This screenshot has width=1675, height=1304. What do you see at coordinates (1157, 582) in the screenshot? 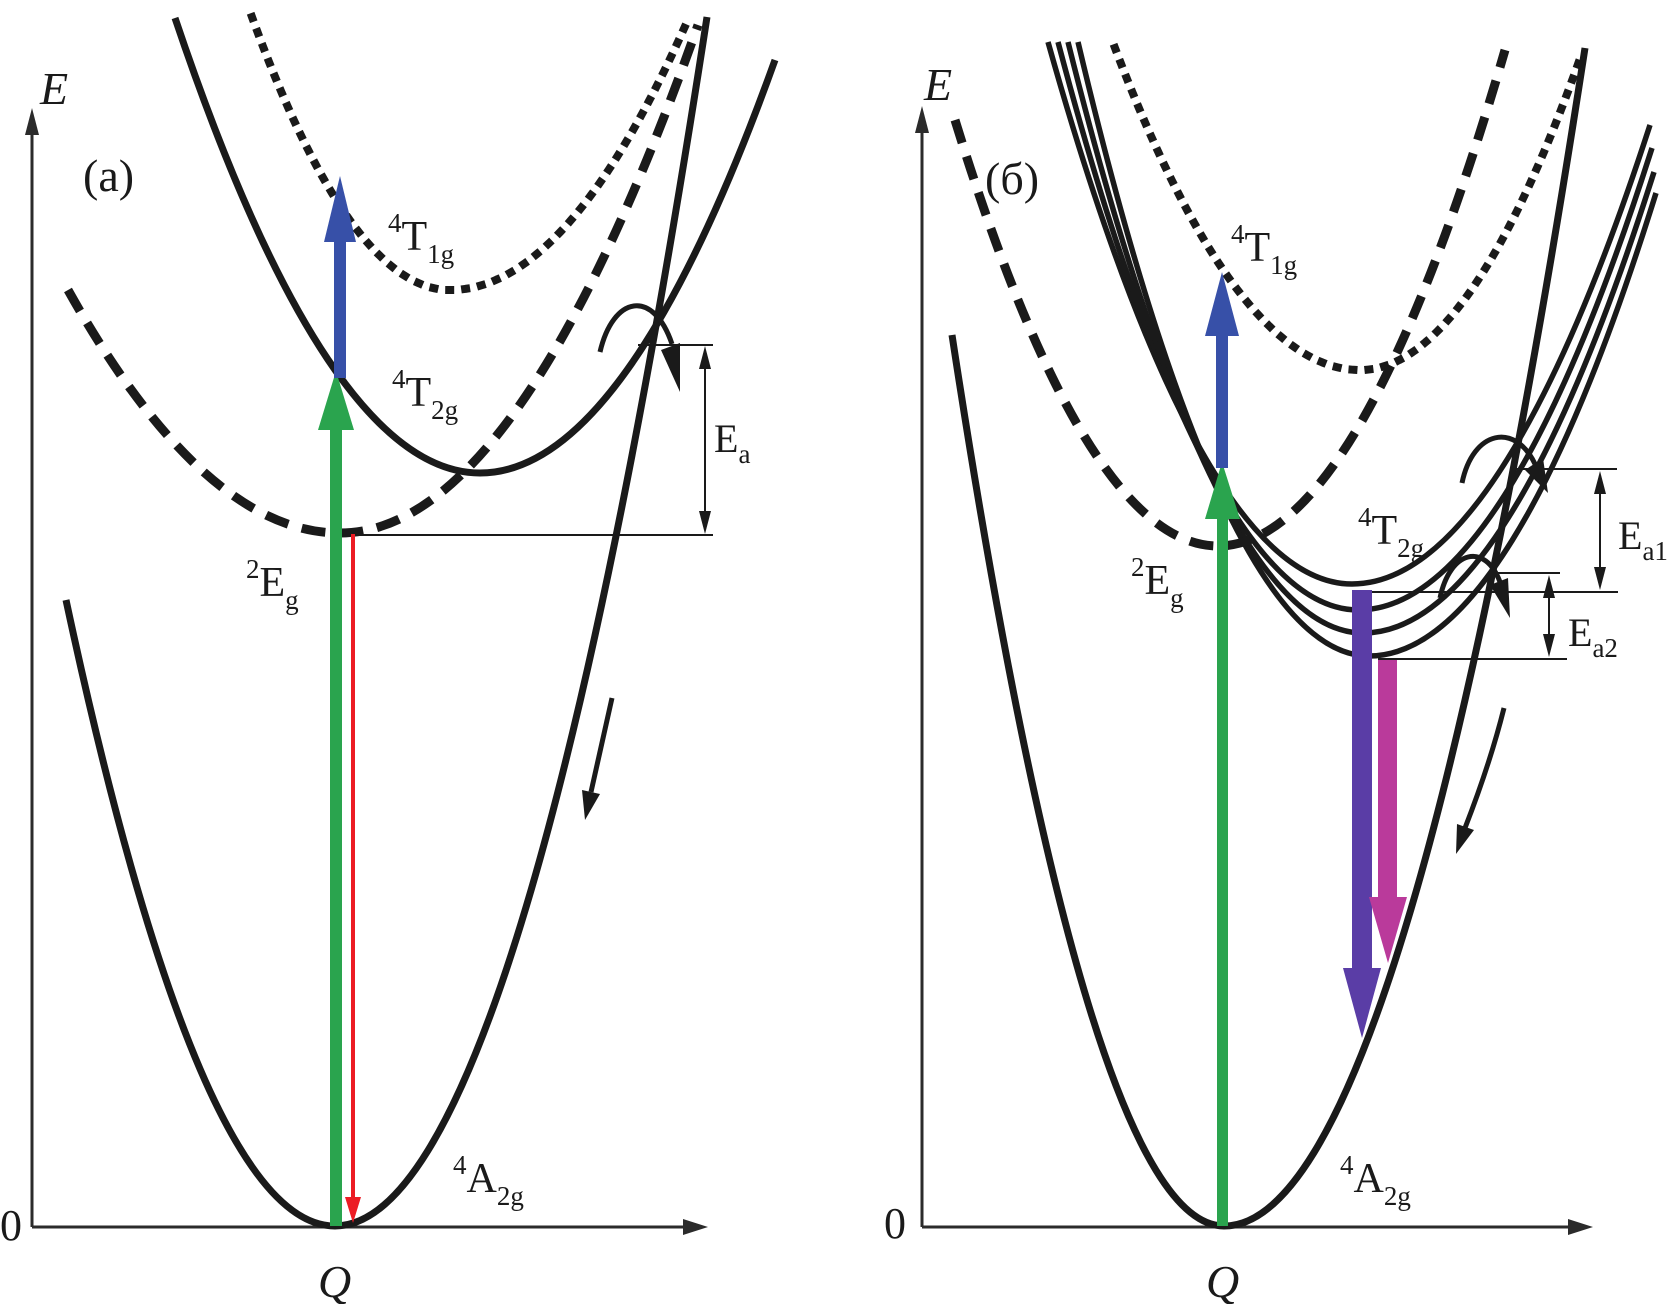
I see `panel-b-state-label-eg: 2Eg` at bounding box center [1157, 582].